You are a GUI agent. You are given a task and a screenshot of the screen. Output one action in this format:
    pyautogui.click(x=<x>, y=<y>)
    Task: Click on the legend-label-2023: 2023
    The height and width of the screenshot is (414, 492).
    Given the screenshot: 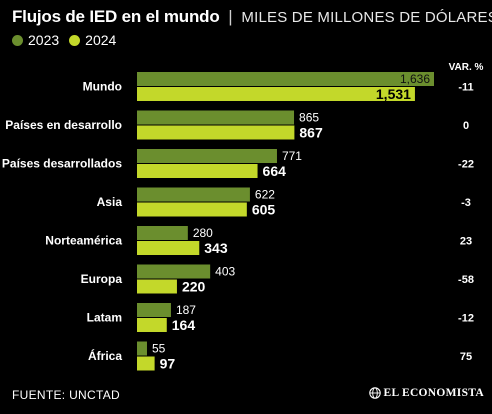 What is the action you would take?
    pyautogui.click(x=44, y=40)
    